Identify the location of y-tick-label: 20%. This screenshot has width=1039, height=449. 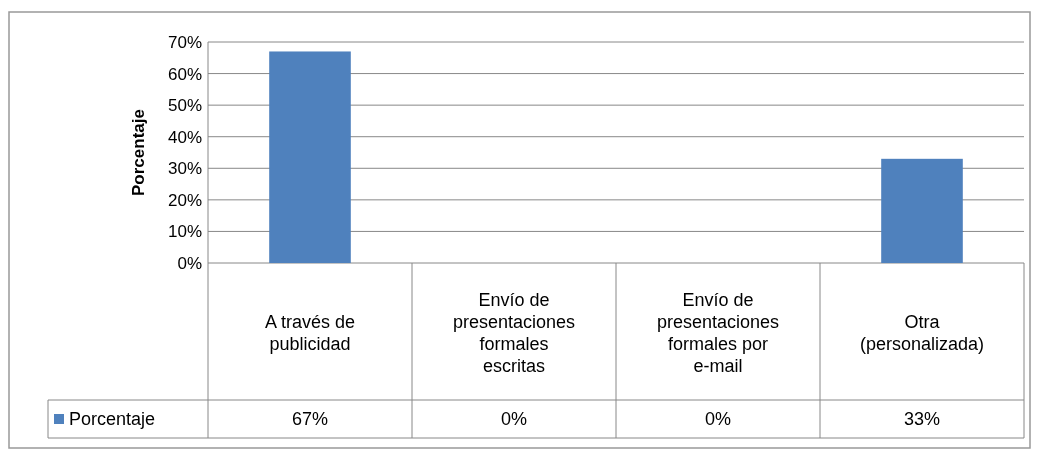
(184, 200).